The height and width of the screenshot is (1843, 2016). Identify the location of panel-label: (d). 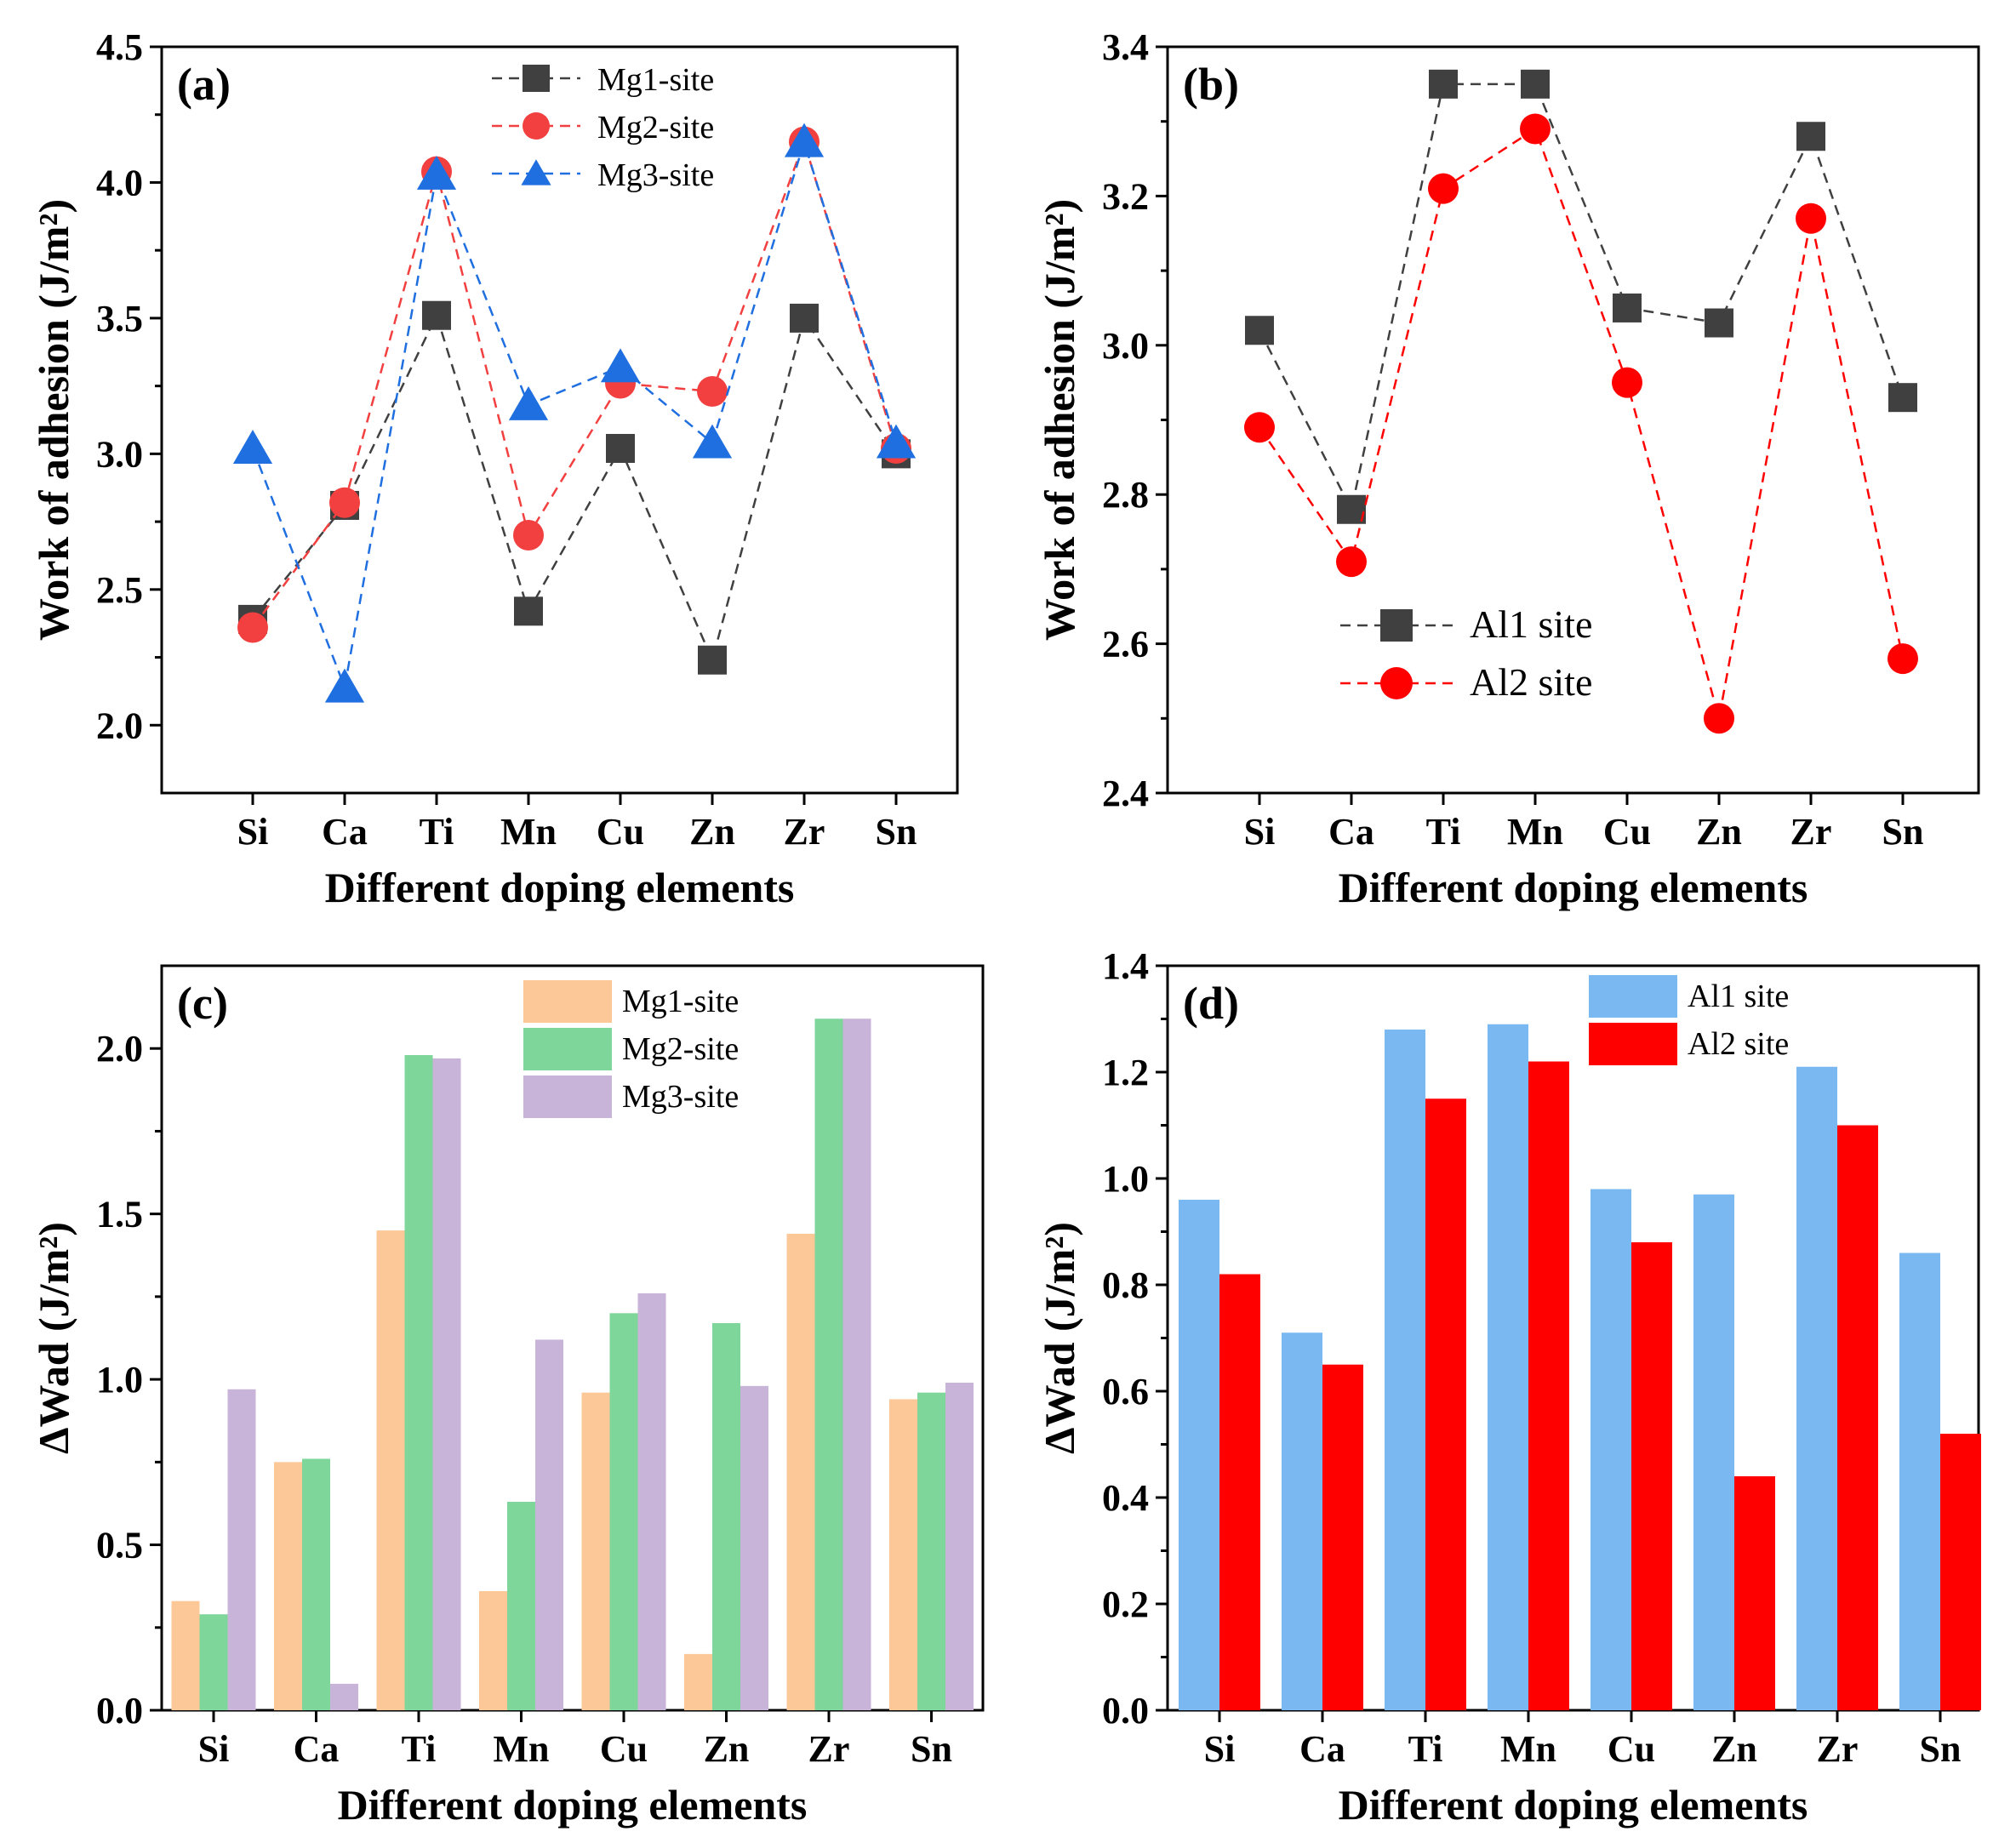
(1211, 1004).